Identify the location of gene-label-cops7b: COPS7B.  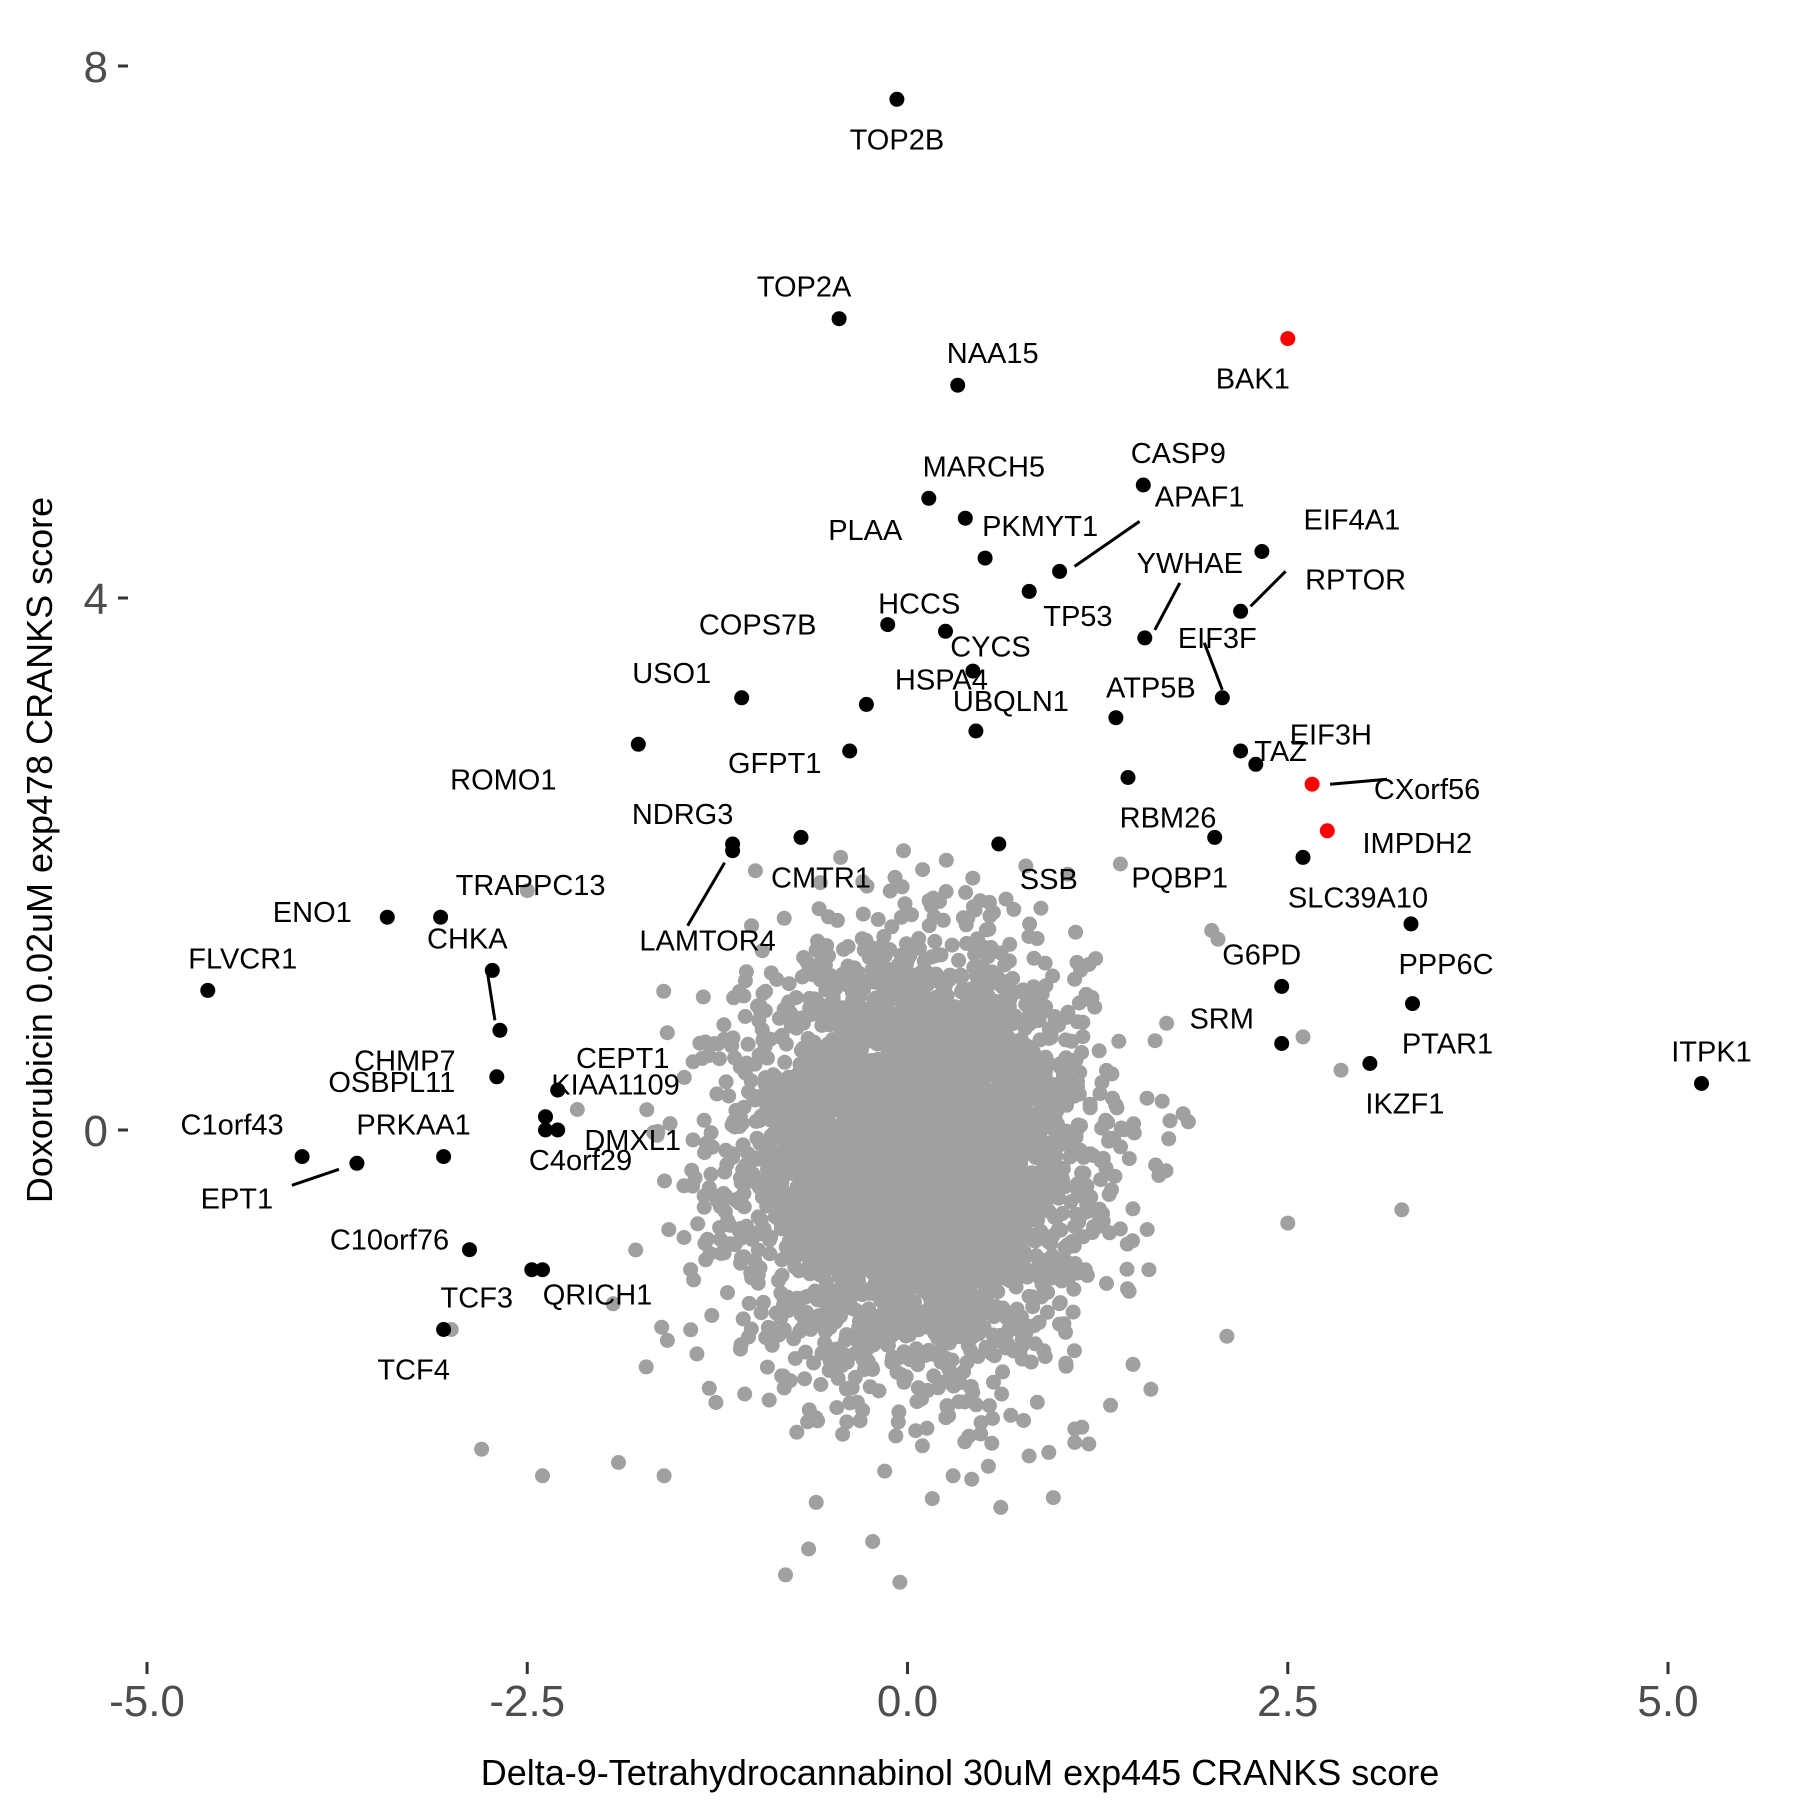
(758, 626).